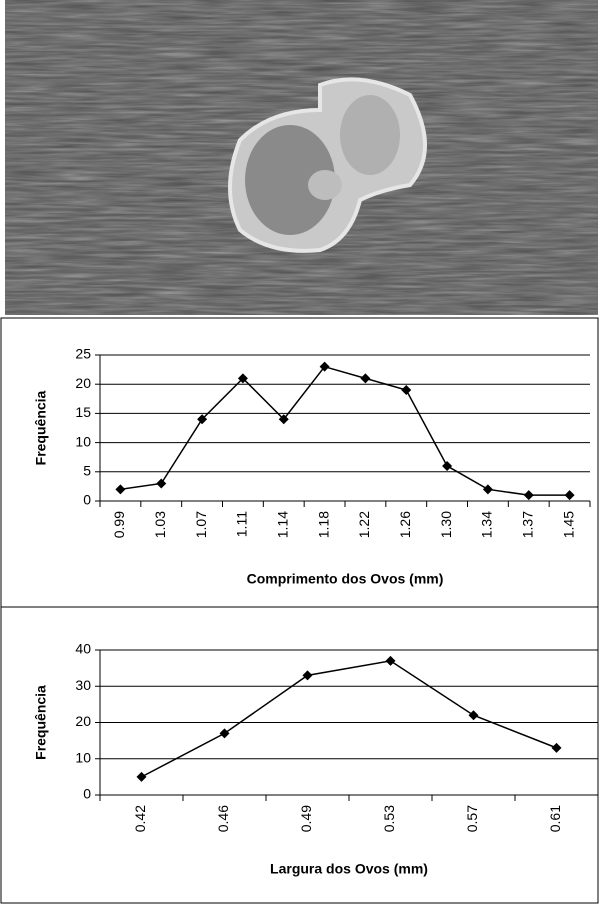  Describe the element at coordinates (345, 579) in the screenshot. I see `x-axis-title: Comprimento dos Ovos (mm)` at that location.